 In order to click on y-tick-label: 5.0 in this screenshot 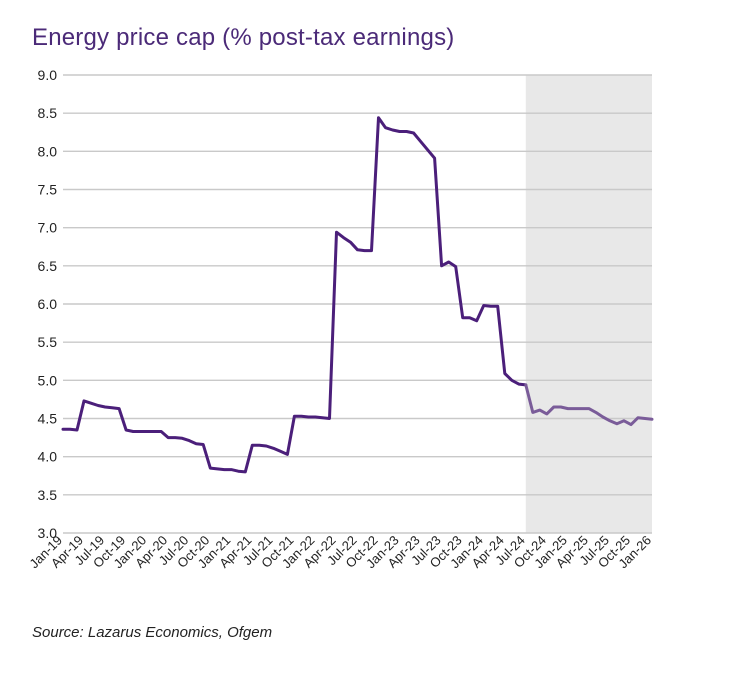, I will do `click(48, 380)`.